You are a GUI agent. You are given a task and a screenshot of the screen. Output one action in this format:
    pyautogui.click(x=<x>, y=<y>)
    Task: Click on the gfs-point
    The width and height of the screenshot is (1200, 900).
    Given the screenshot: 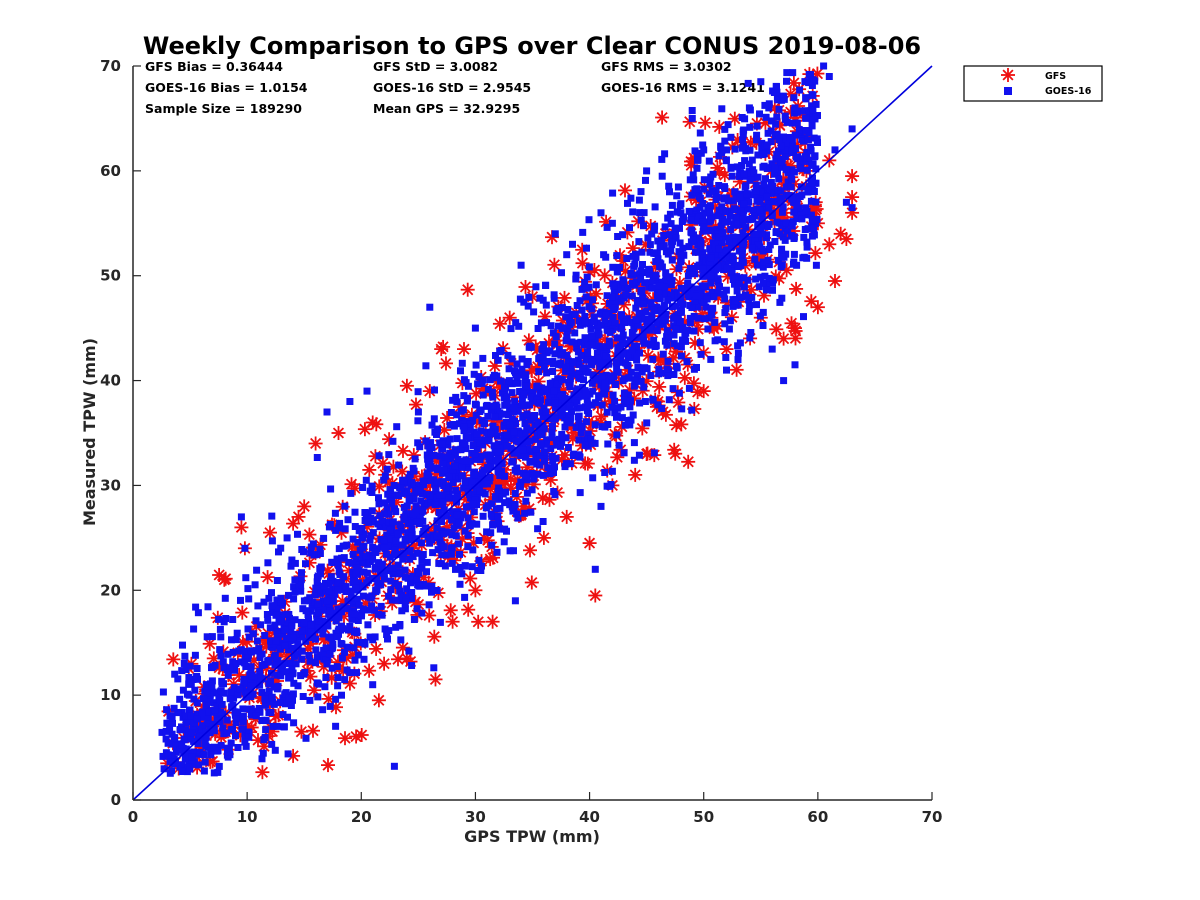 What is the action you would take?
    pyautogui.click(x=659, y=386)
    